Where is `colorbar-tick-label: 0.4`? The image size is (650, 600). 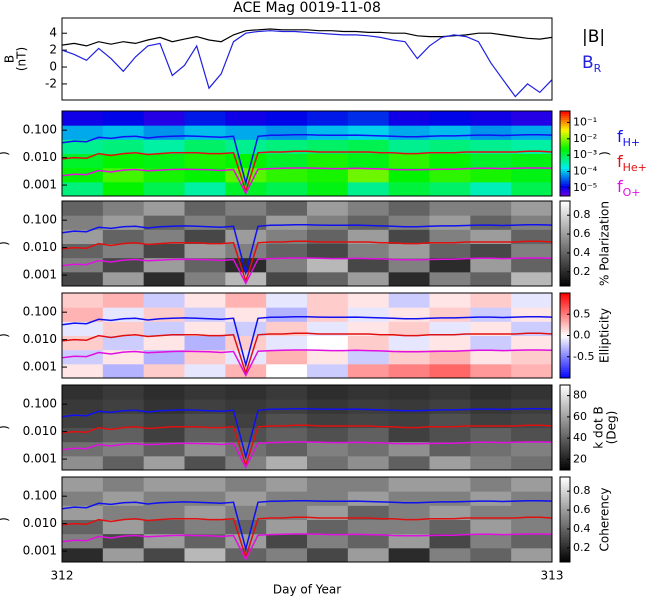
colorbar-tick-label: 0.4 is located at coordinates (582, 252).